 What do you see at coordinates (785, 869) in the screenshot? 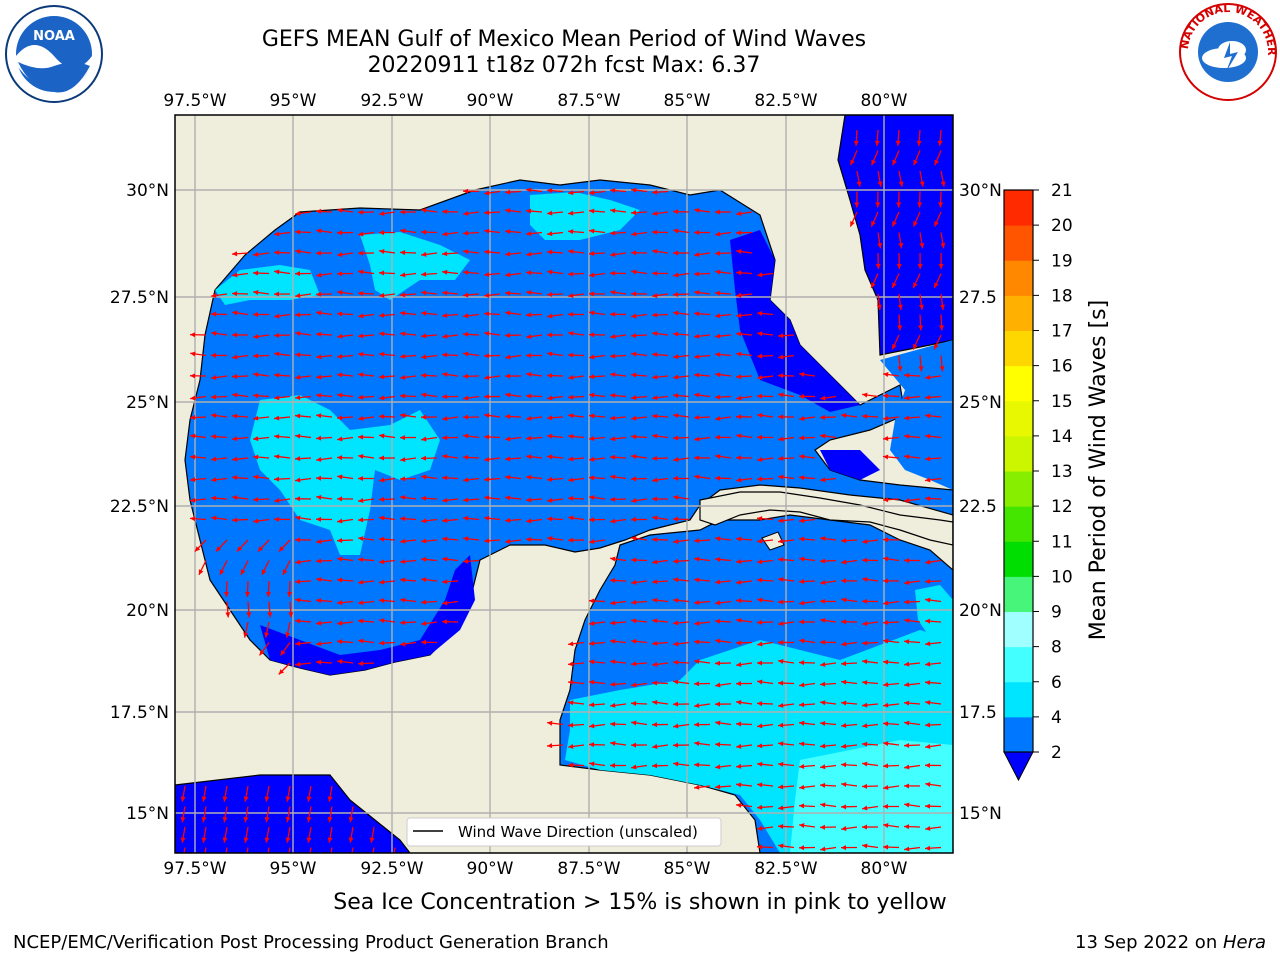
I see `lon-label-bottom: 82.5°W` at bounding box center [785, 869].